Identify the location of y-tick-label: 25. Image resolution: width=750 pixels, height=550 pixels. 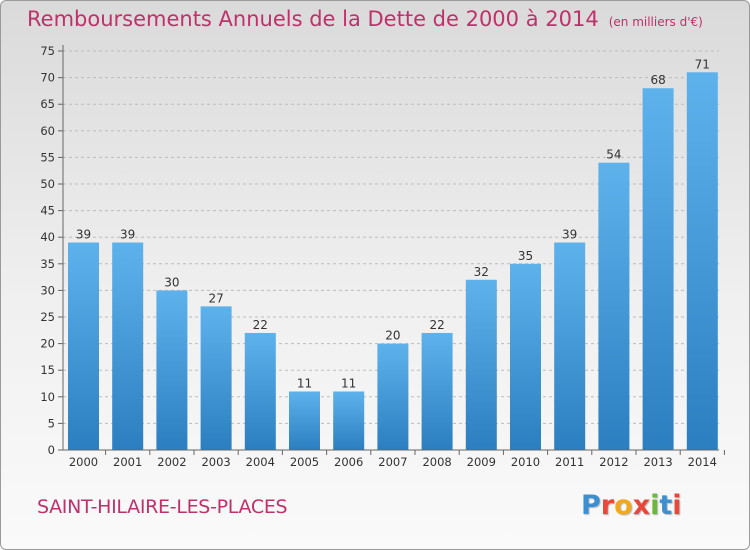
(47, 317).